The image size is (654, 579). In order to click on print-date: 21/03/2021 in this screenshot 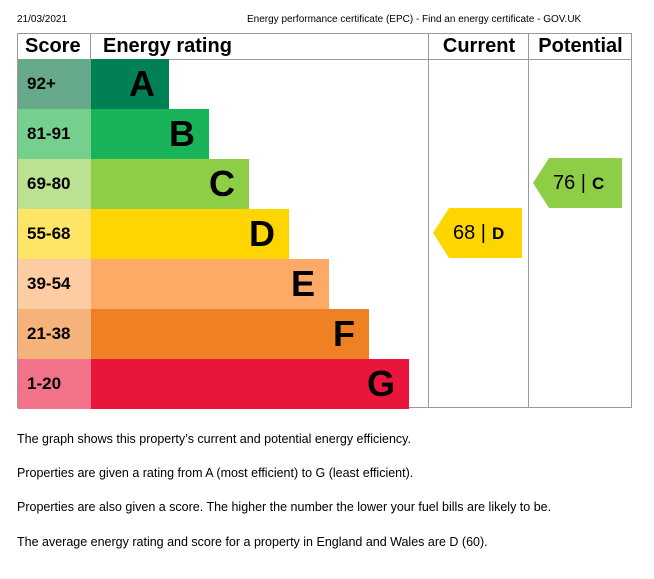, I will do `click(42, 19)`.